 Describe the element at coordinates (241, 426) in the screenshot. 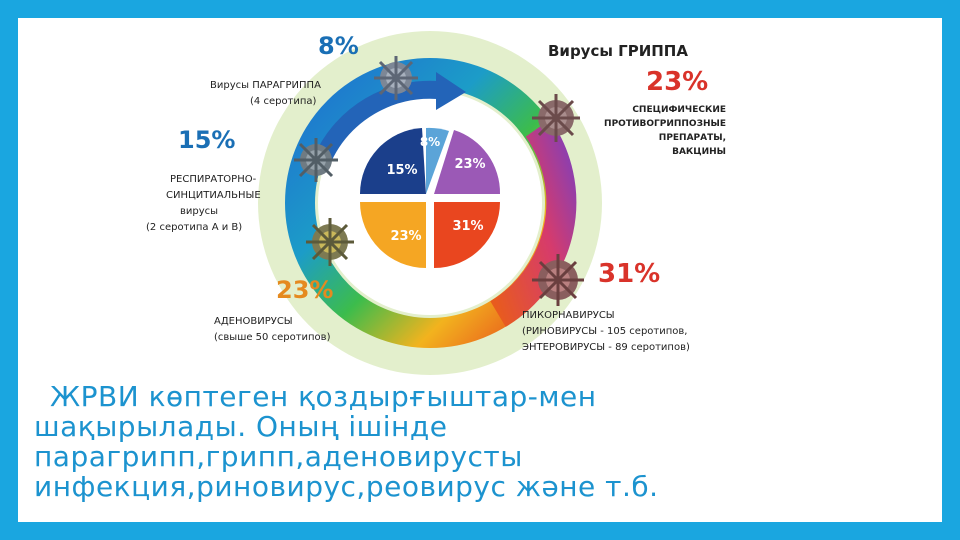

I see `caption-line-2: шақырылады. Оның ішінде` at that location.